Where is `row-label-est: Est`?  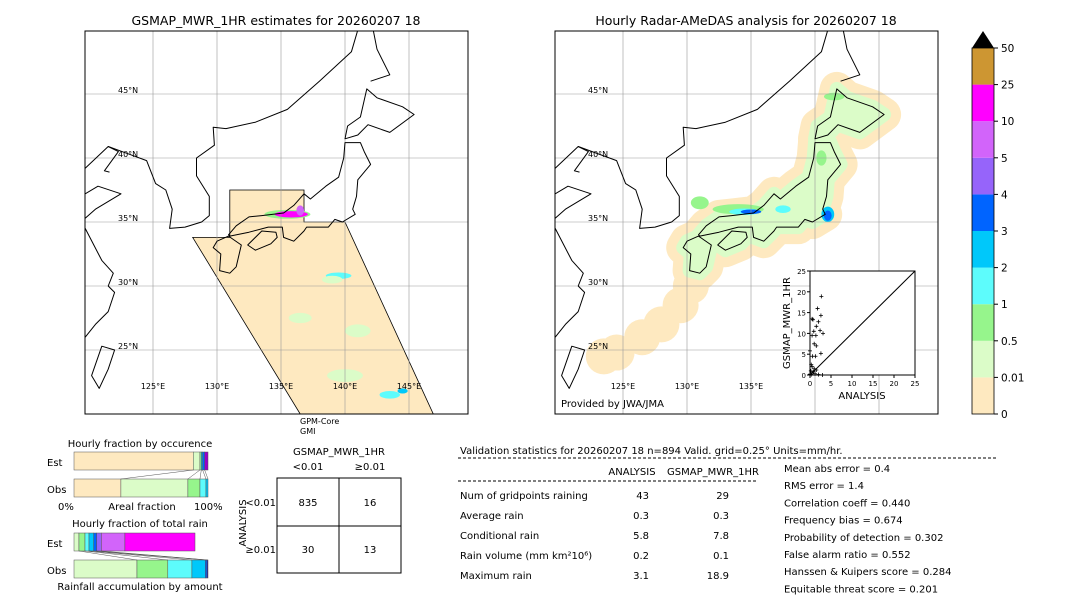
row-label-est: Est is located at coordinates (55, 463).